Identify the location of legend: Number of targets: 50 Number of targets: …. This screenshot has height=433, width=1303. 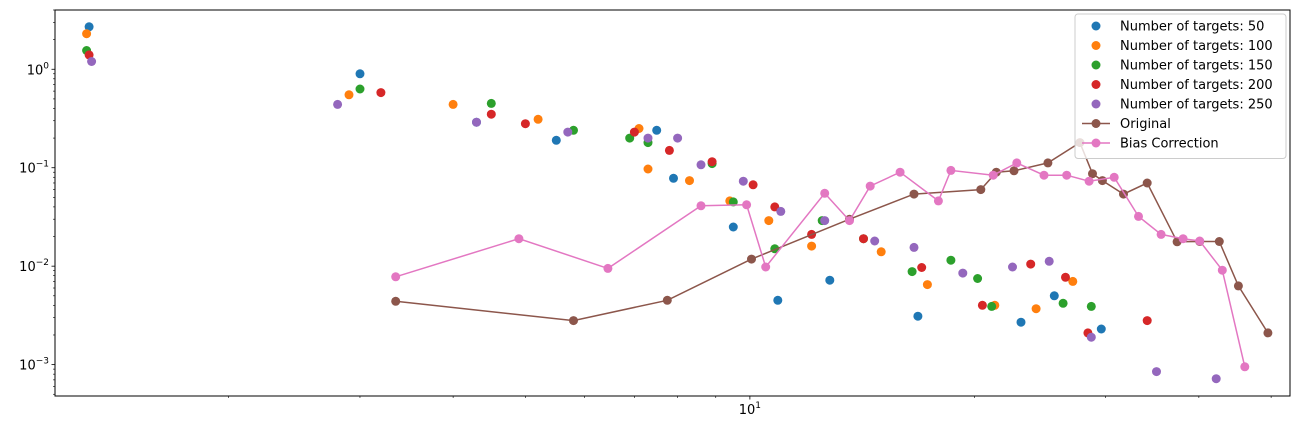
(1180, 86).